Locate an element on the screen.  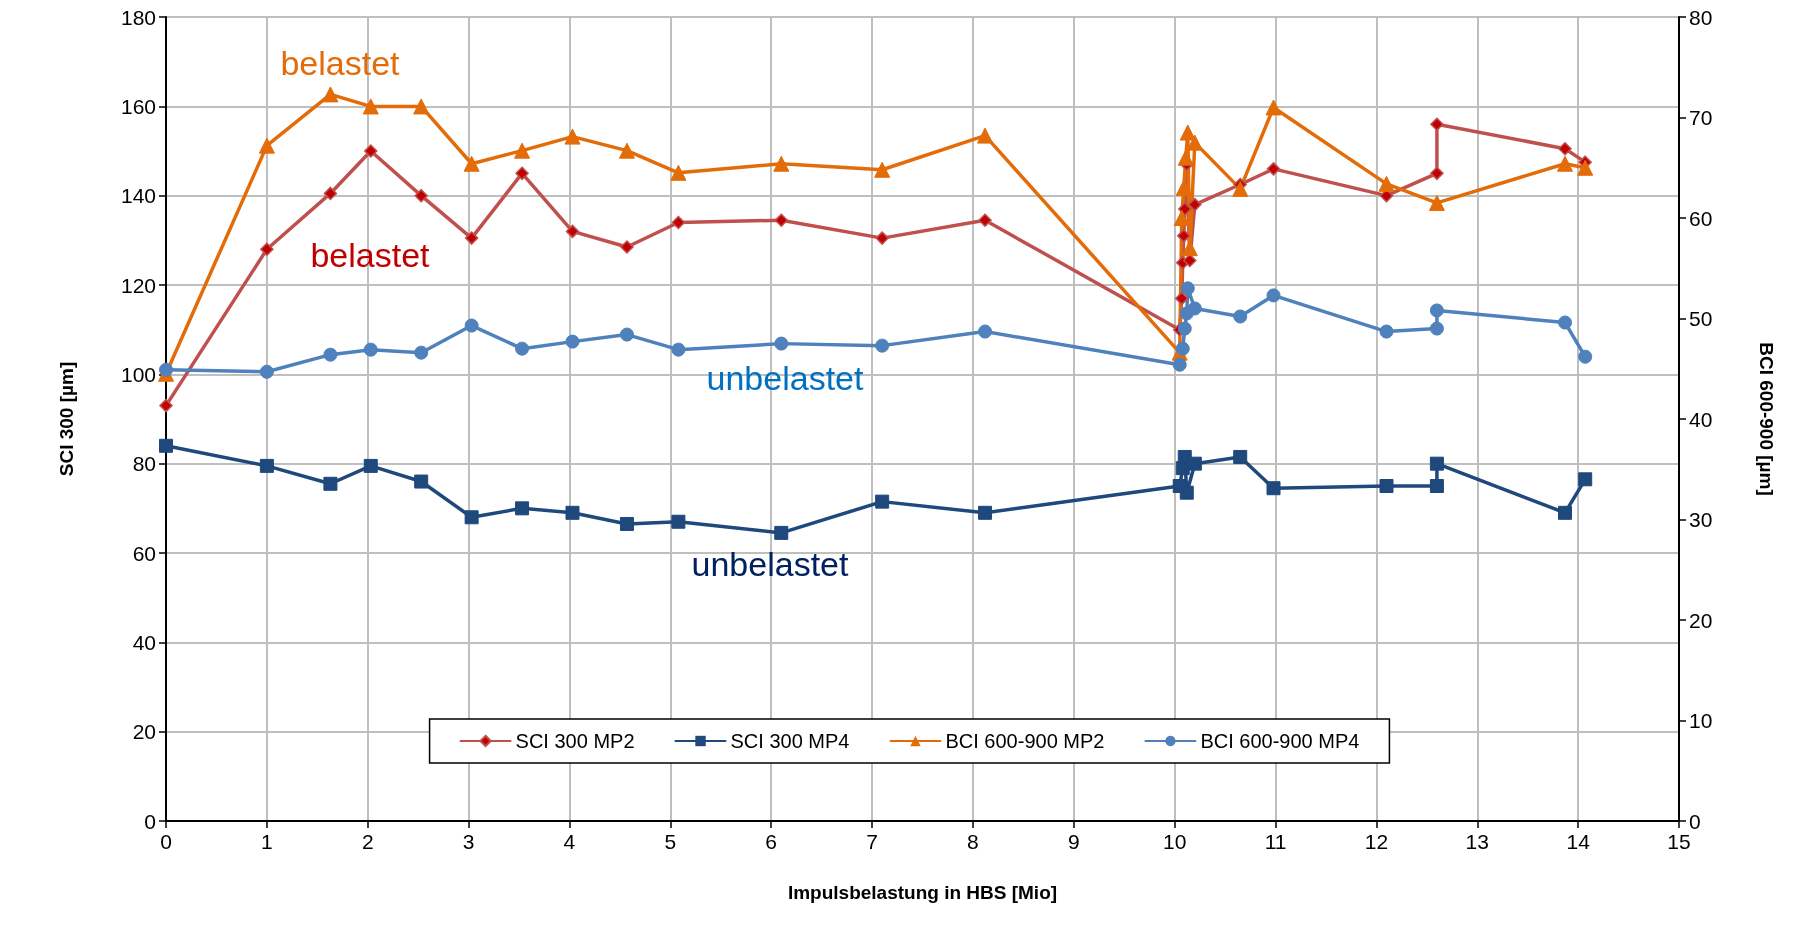
x-tick-label: 3 is located at coordinates (468, 841).